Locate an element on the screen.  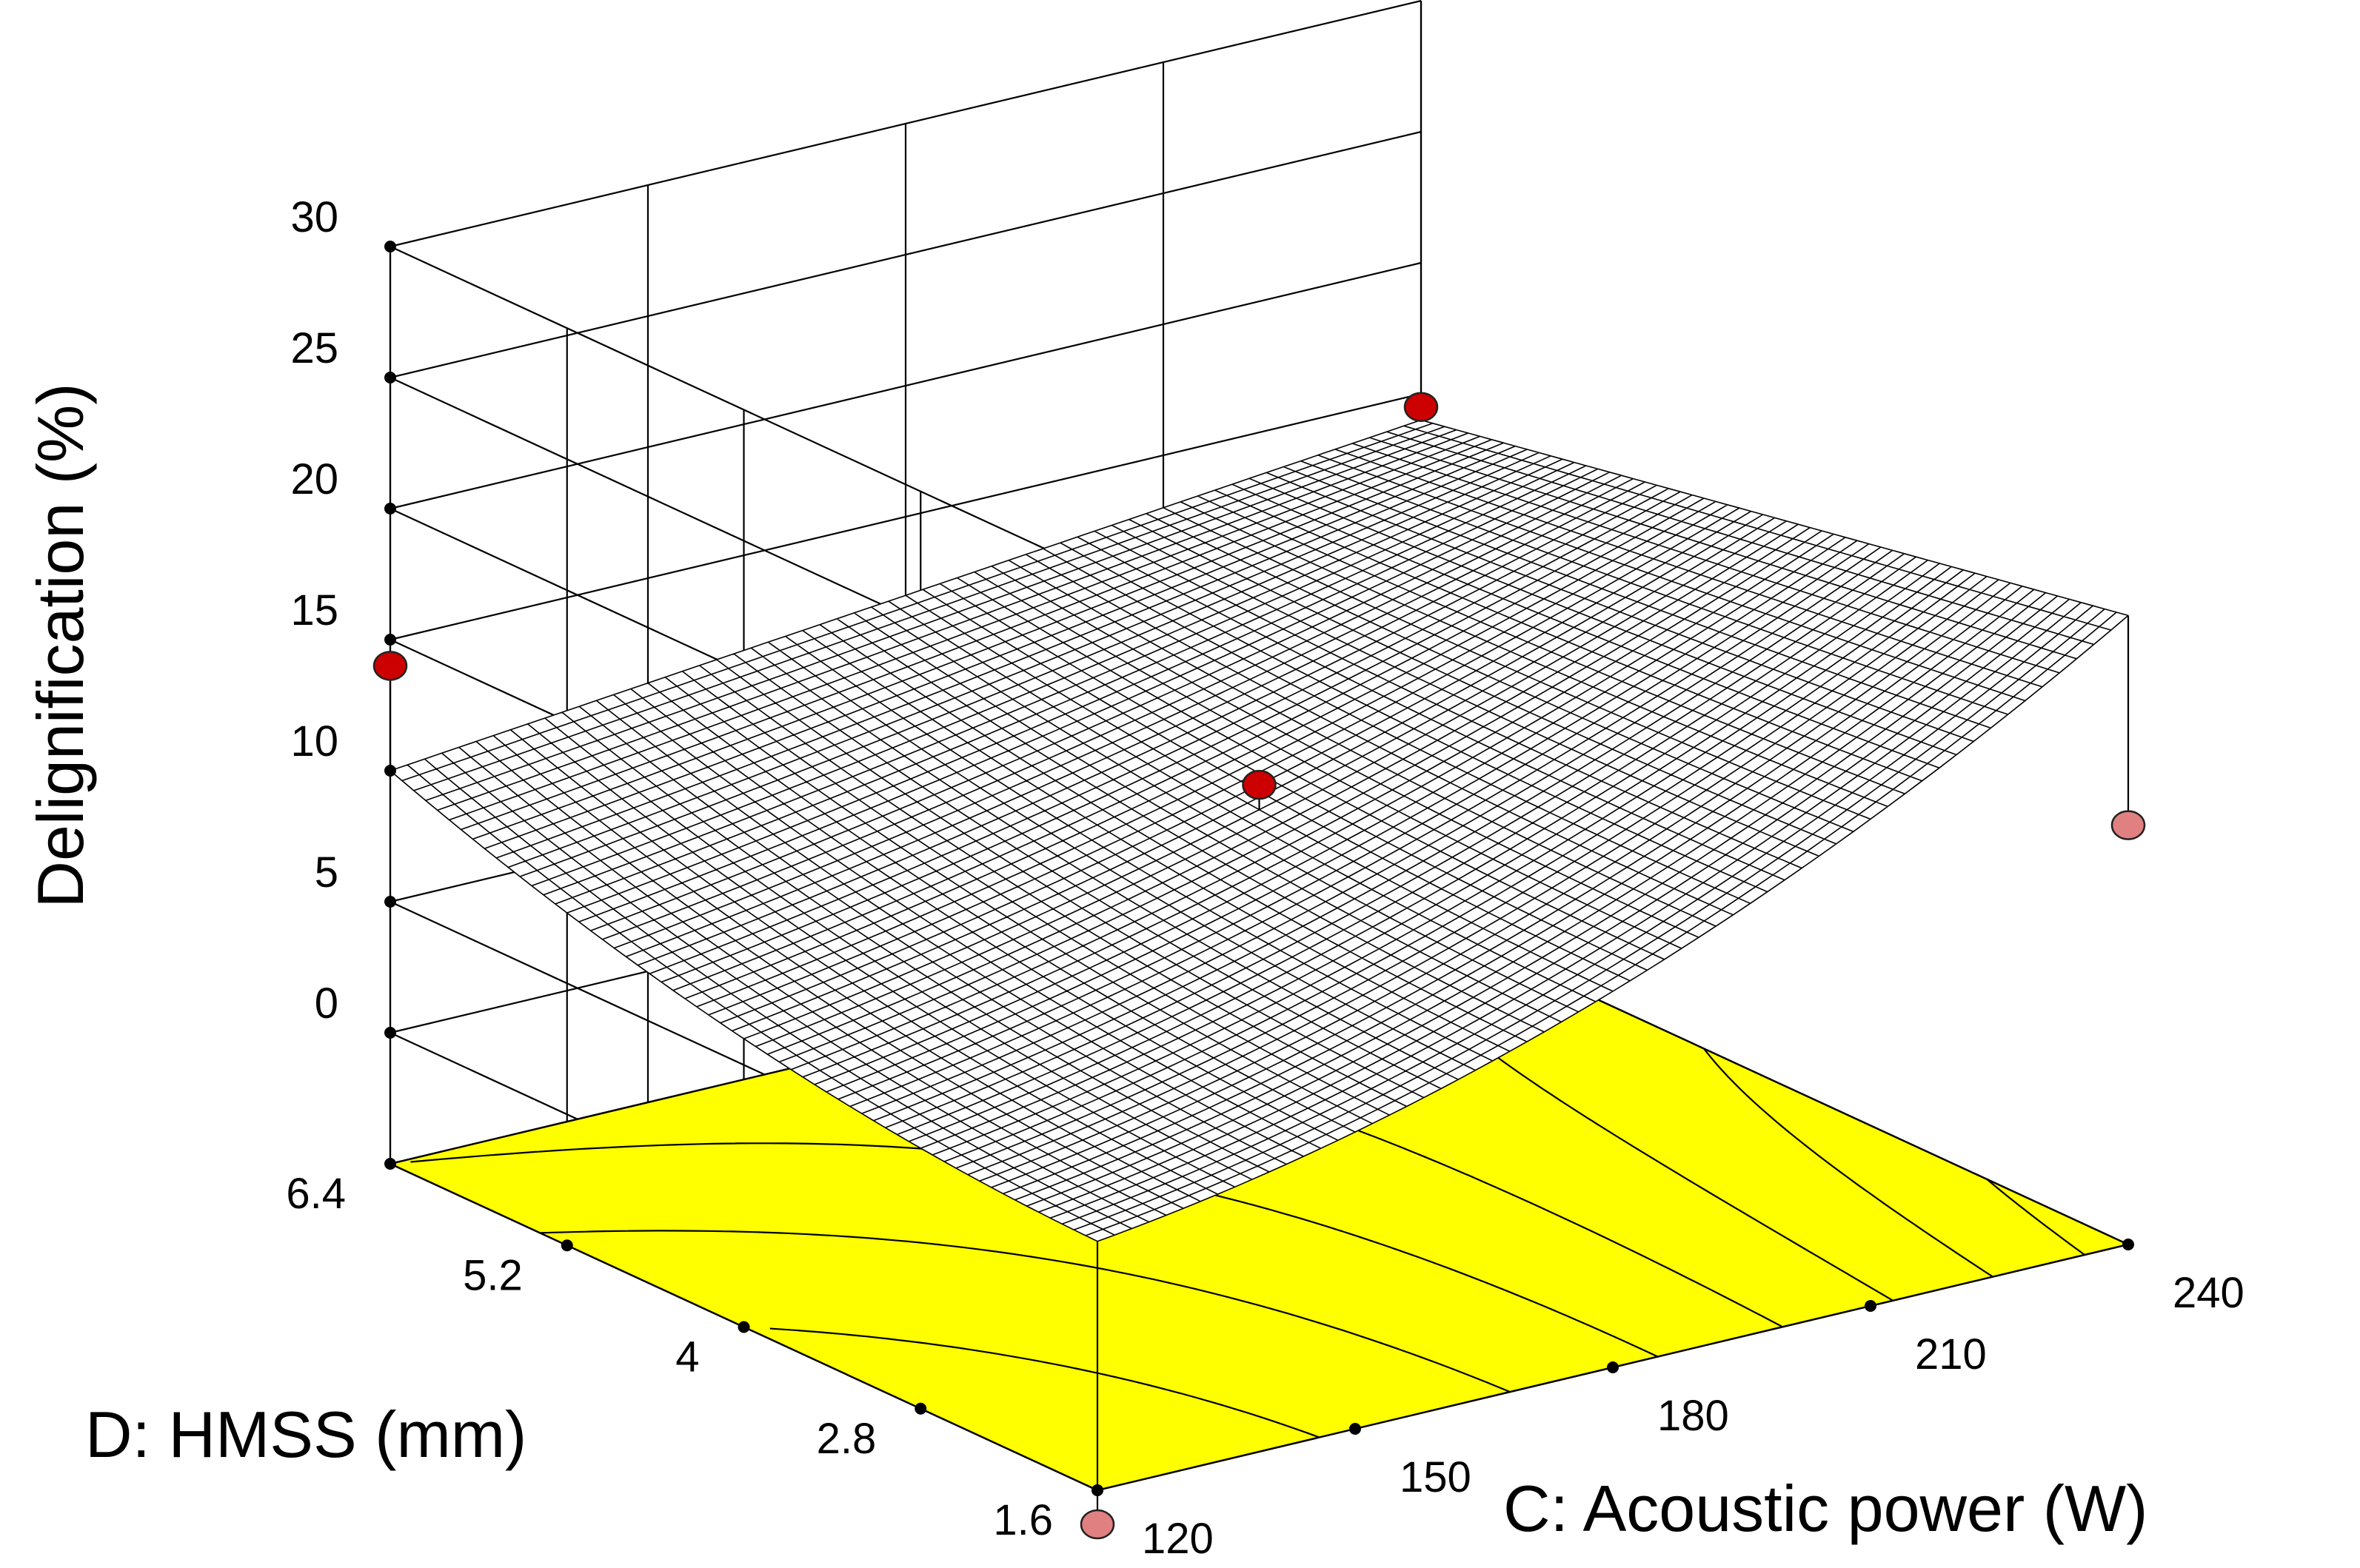
y-tick-label: 2.8 is located at coordinates (847, 1439).